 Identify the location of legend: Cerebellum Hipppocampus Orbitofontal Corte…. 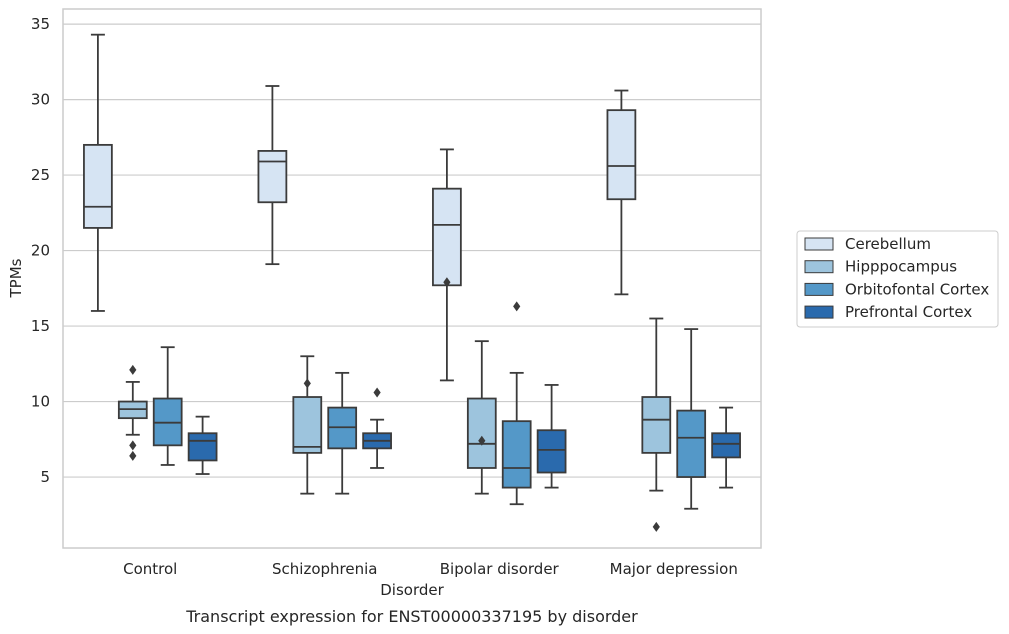
(897, 279).